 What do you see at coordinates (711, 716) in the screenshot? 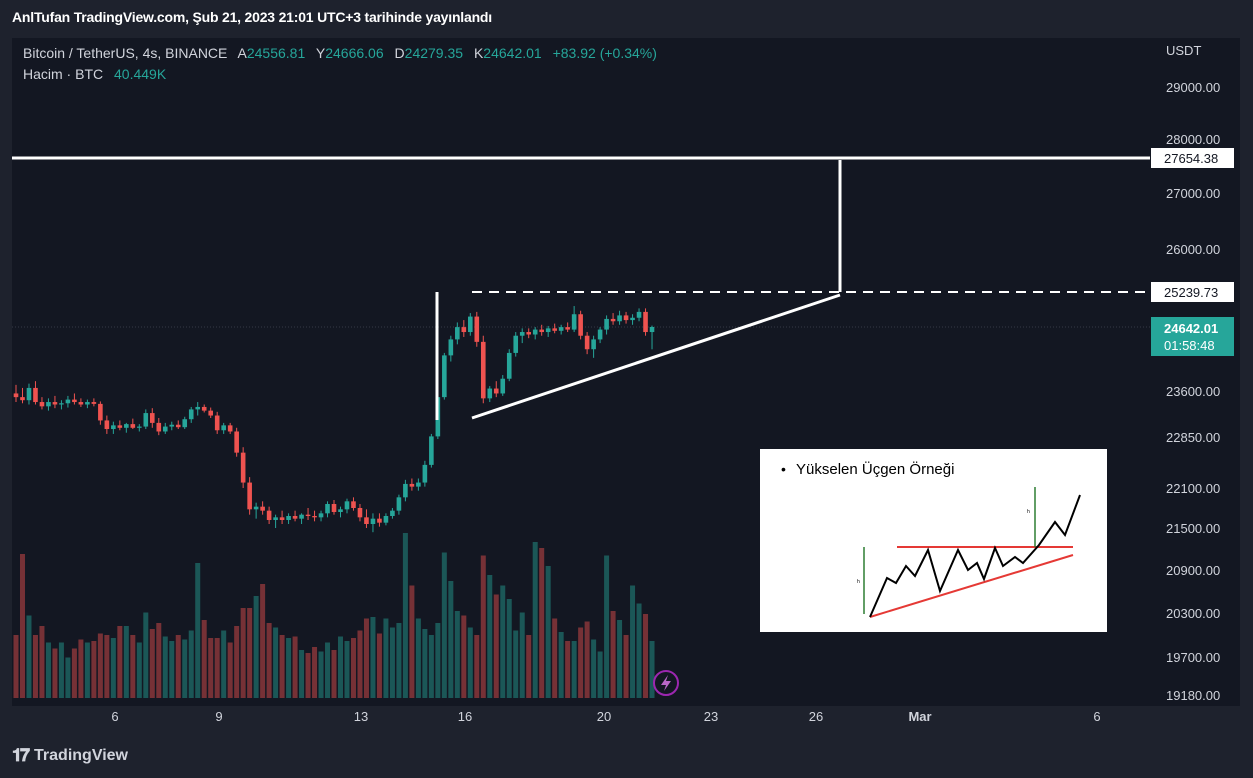
I see `x-tick-label: 23` at bounding box center [711, 716].